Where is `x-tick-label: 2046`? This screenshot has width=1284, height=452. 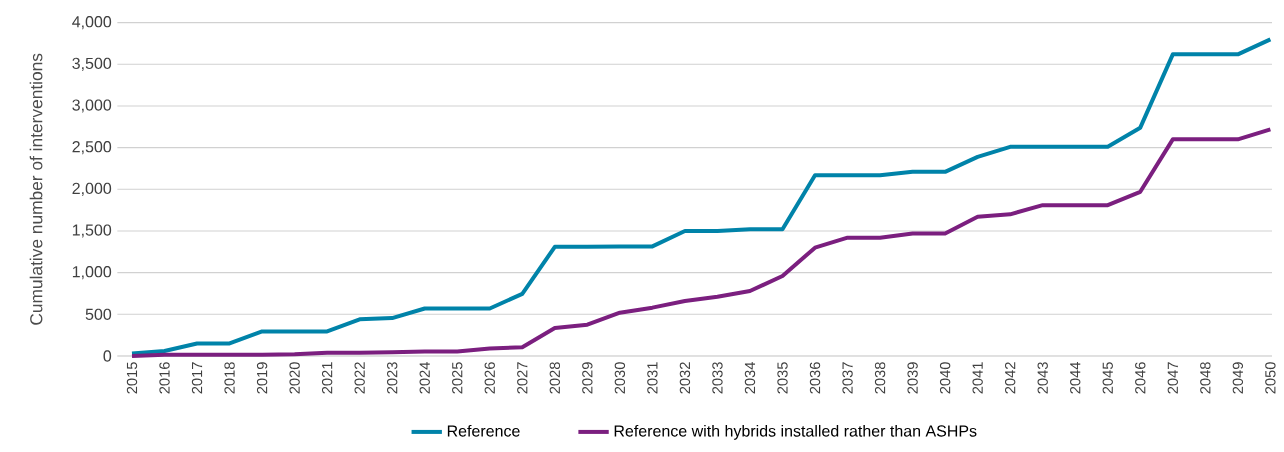
x-tick-label: 2046 is located at coordinates (1140, 378).